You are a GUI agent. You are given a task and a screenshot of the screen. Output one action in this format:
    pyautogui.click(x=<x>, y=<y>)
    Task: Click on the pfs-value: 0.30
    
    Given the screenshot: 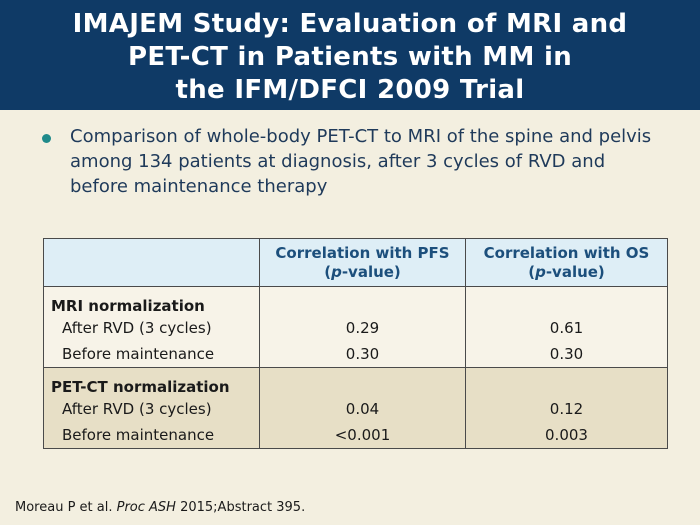 What is the action you would take?
    pyautogui.click(x=362, y=354)
    